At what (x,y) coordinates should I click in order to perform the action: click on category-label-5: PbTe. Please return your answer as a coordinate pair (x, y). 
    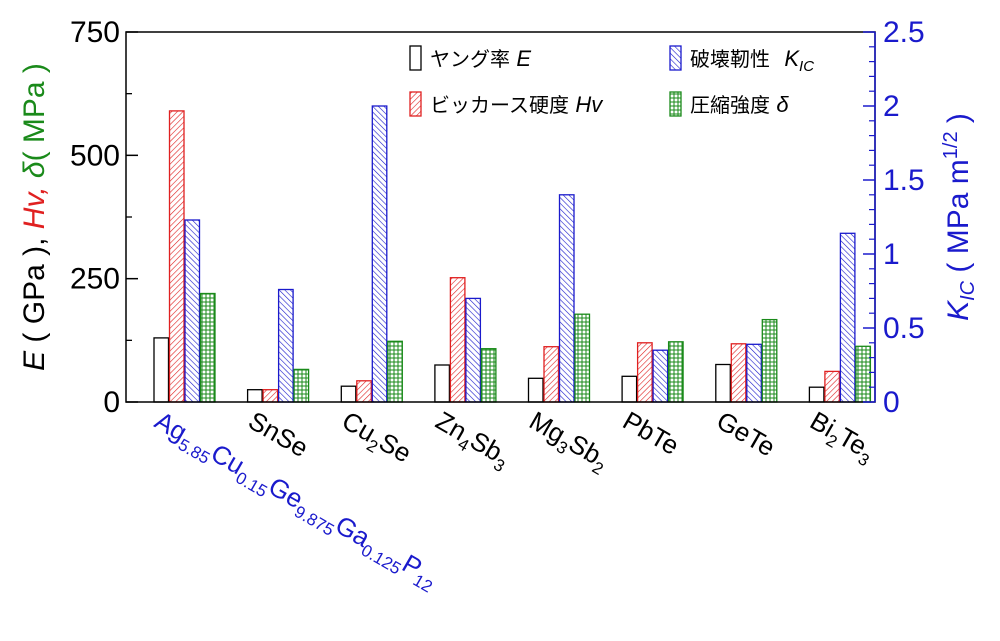
    Looking at the image, I should click on (651, 433).